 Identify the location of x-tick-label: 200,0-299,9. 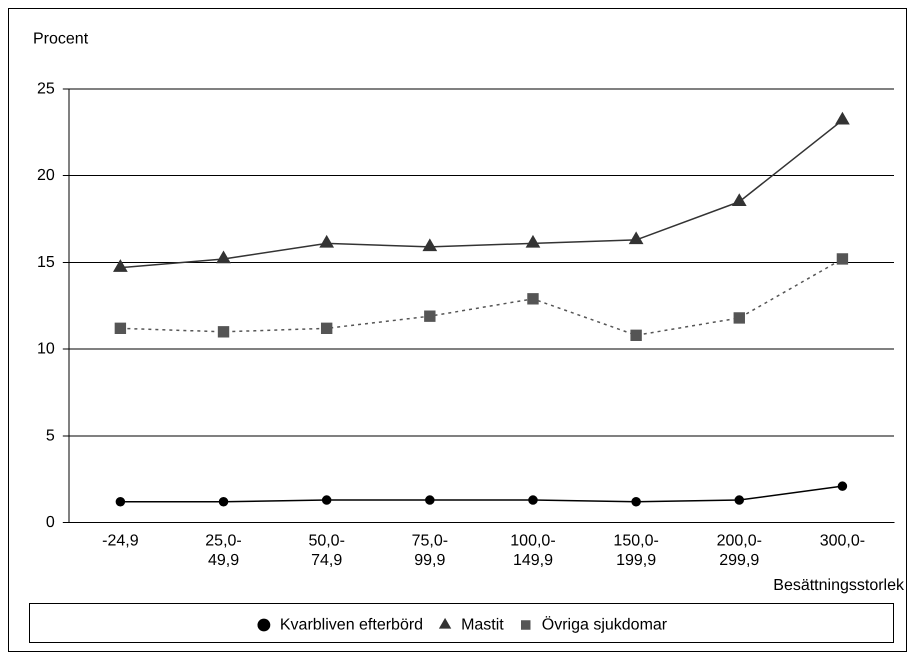
(739, 550).